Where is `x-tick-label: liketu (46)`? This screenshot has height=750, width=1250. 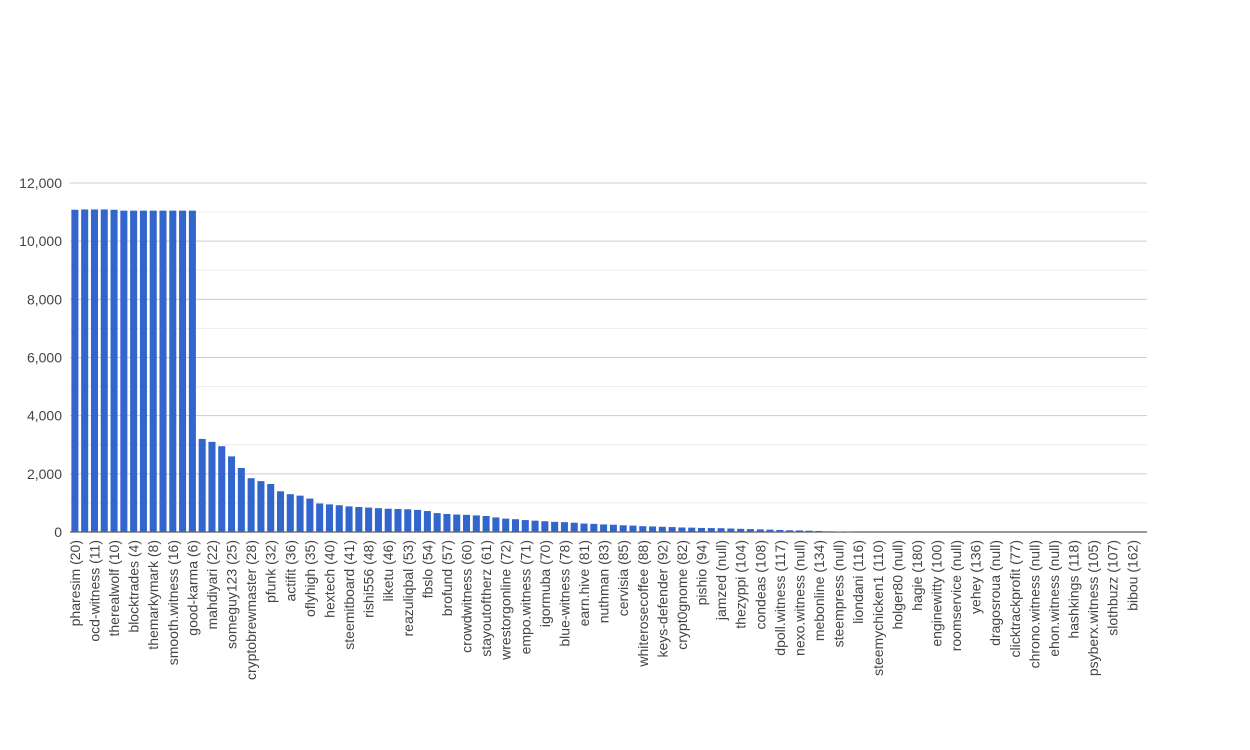
x-tick-label: liketu (46) is located at coordinates (388, 570).